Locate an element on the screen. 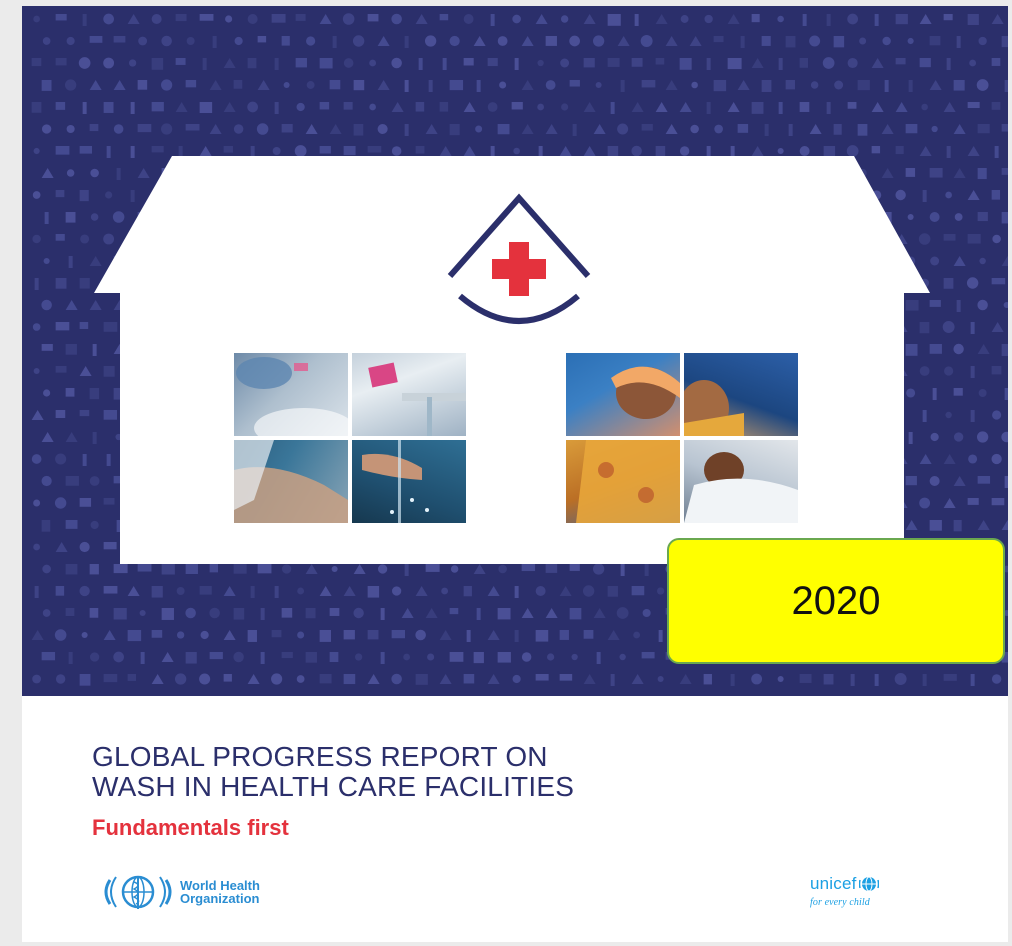 This screenshot has height=946, width=1012. year-text: 2020 is located at coordinates (836, 600).